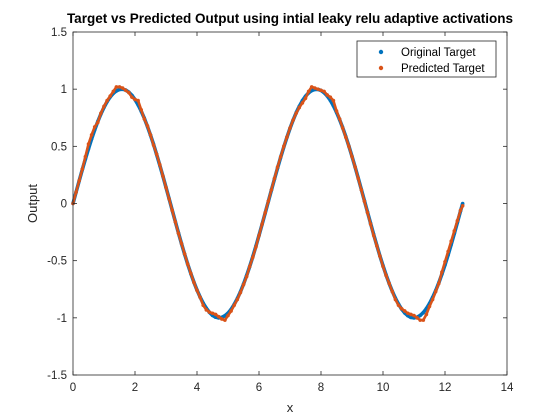 The width and height of the screenshot is (560, 420). What do you see at coordinates (57, 376) in the screenshot?
I see `y-tick-label: -1.5` at bounding box center [57, 376].